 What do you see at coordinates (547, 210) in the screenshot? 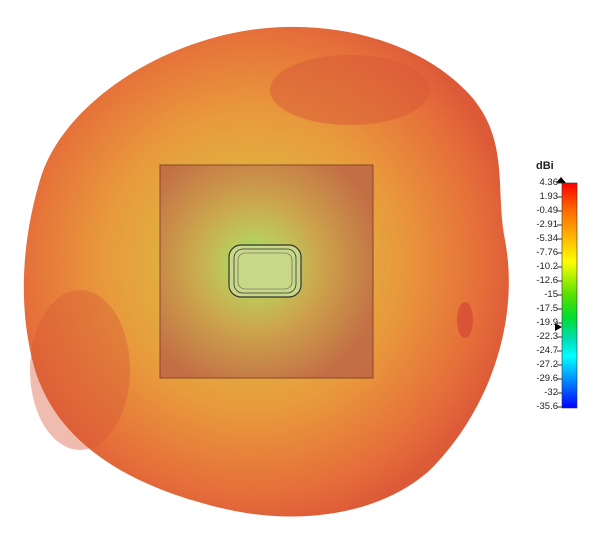
I see `colorbar-tick-label: -0.49` at bounding box center [547, 210].